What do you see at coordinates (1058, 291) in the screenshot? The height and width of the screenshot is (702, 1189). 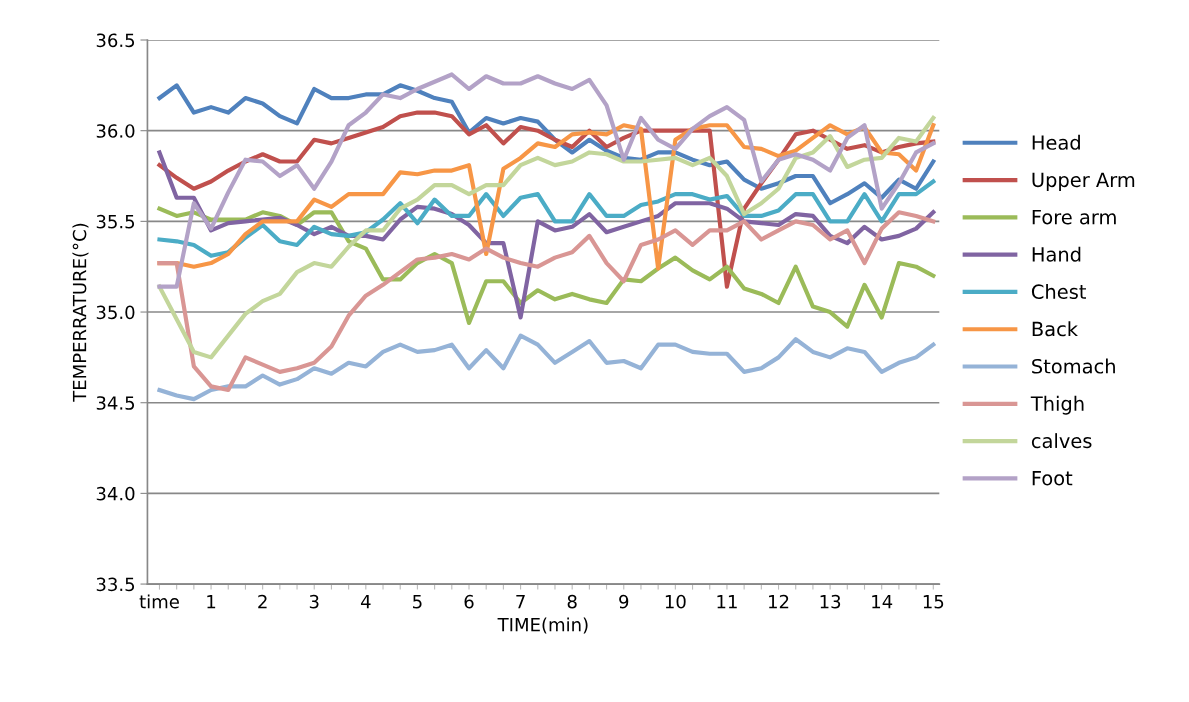 I see `legend-label: Chest` at bounding box center [1058, 291].